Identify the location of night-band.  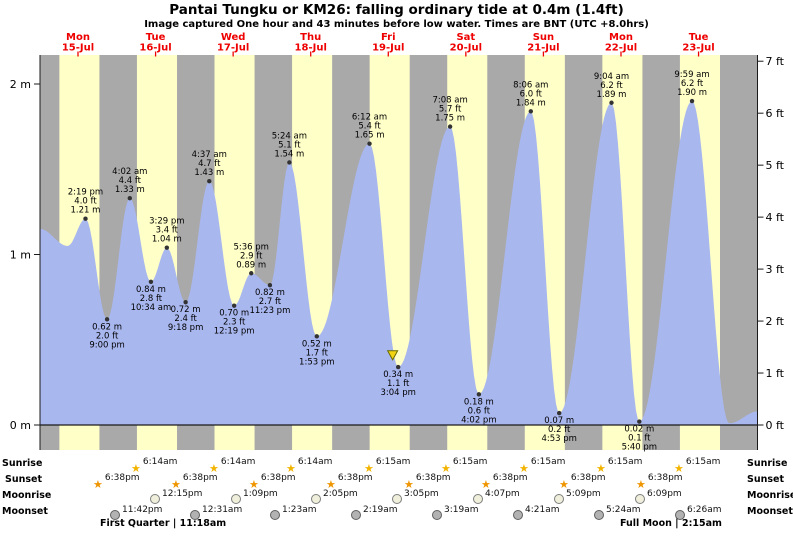
(738, 252).